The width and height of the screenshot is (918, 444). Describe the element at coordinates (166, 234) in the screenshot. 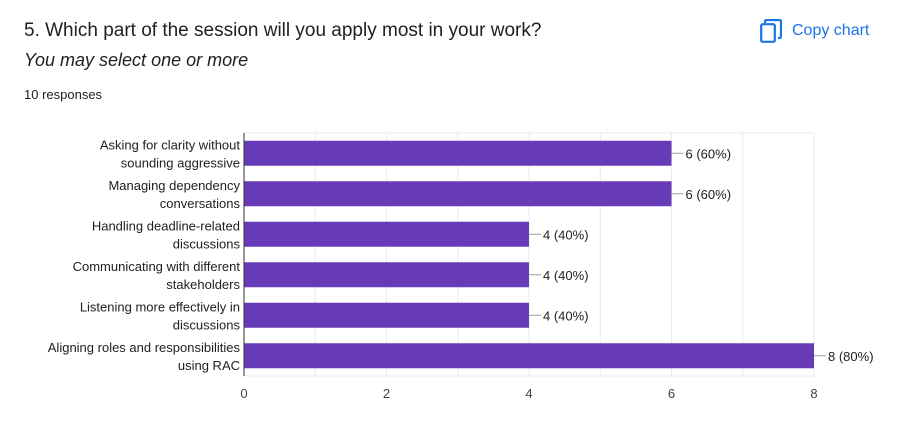

I see `category-label: Handling deadline-related discussions` at that location.